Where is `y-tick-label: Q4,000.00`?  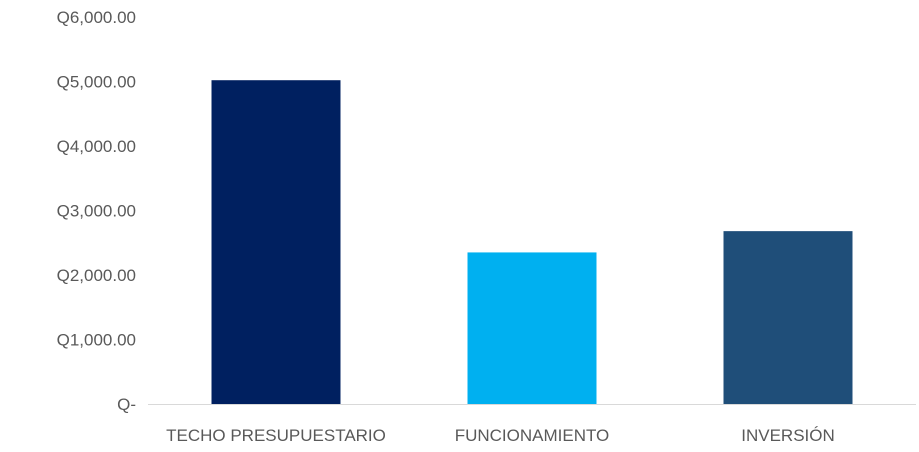
y-tick-label: Q4,000.00 is located at coordinates (96, 146).